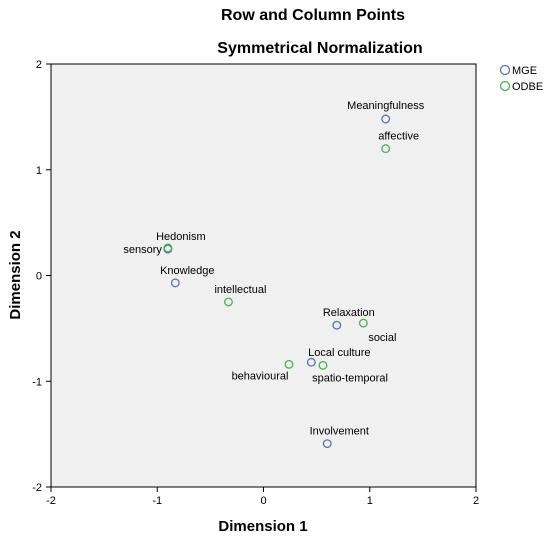  I want to click on x-tick-label: -2, so click(51, 501).